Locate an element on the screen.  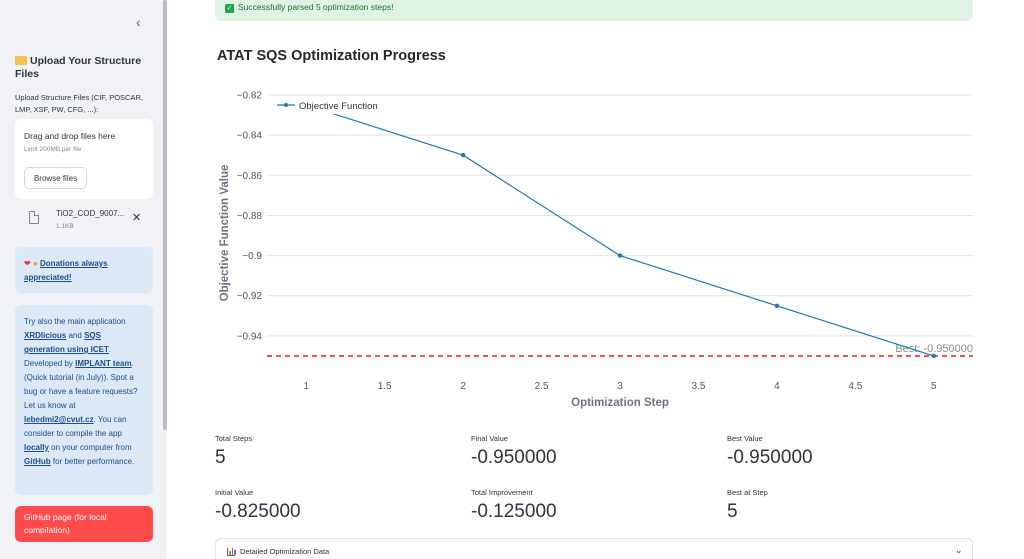
metric-value: -0.825000 is located at coordinates (258, 511).